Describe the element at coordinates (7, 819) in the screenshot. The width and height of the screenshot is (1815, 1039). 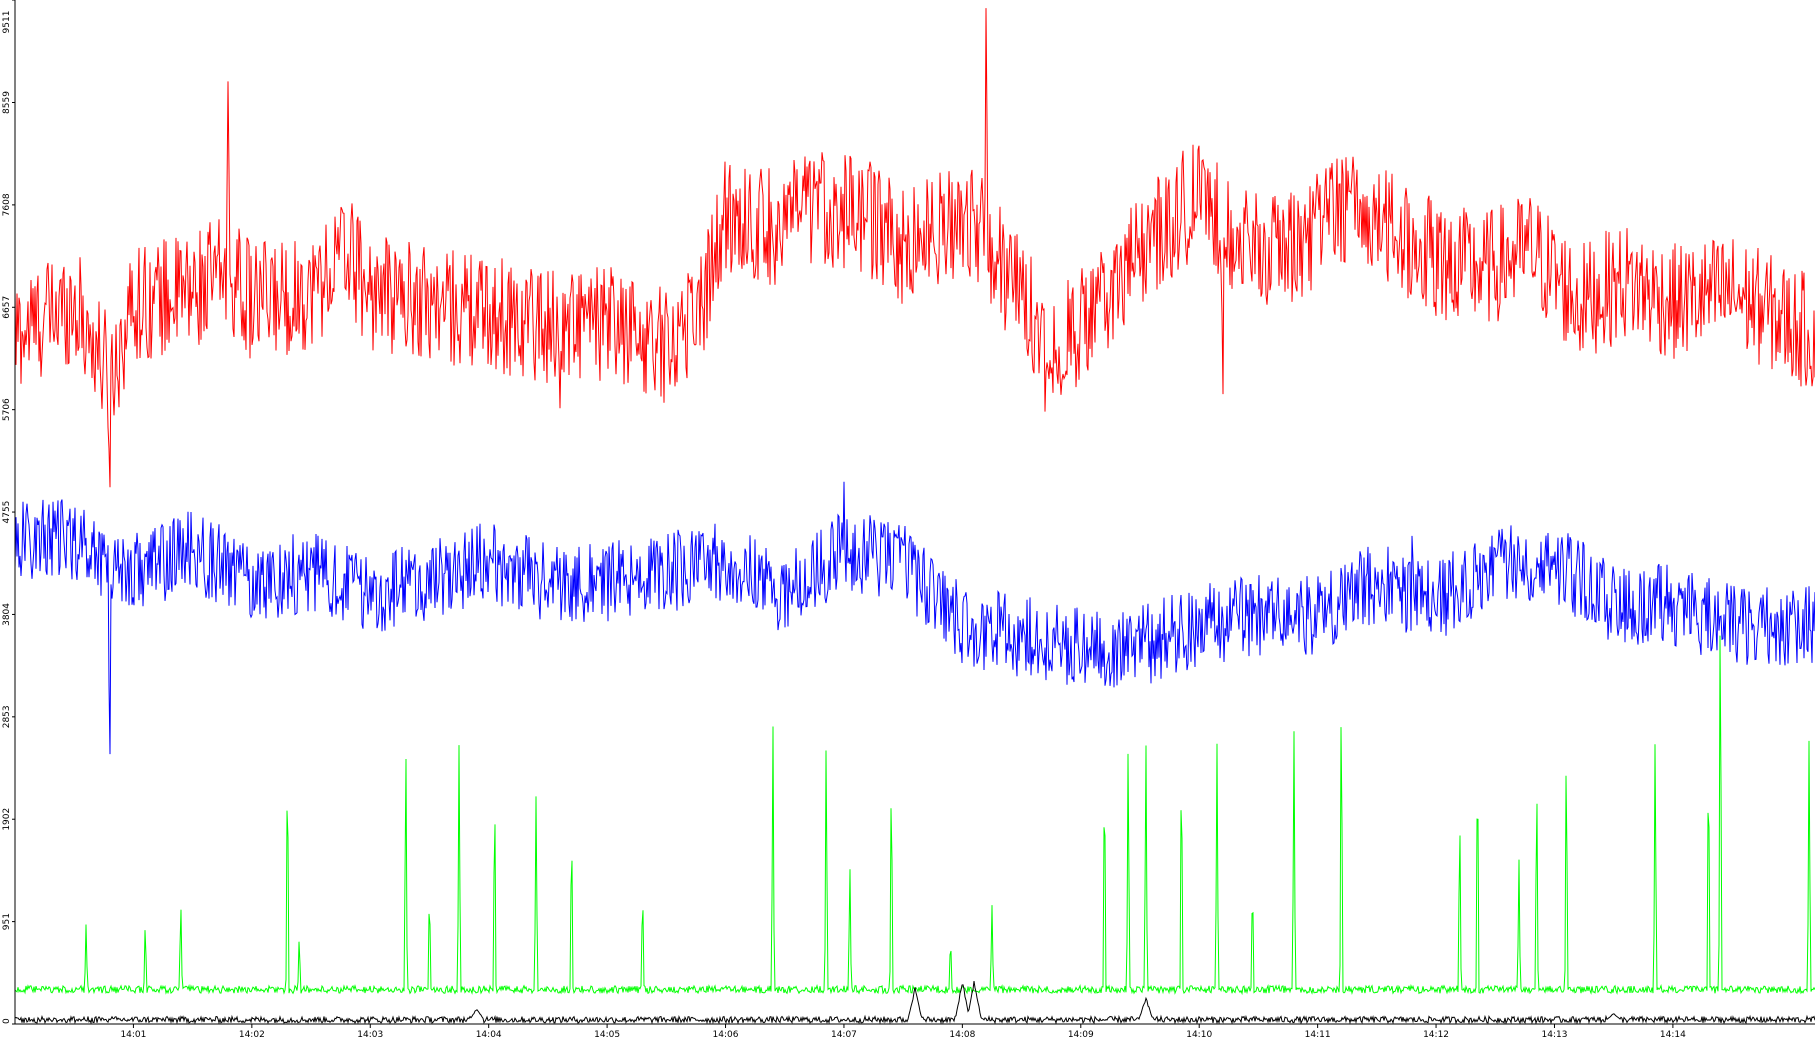
I see `y-tick-label: 1902` at that location.